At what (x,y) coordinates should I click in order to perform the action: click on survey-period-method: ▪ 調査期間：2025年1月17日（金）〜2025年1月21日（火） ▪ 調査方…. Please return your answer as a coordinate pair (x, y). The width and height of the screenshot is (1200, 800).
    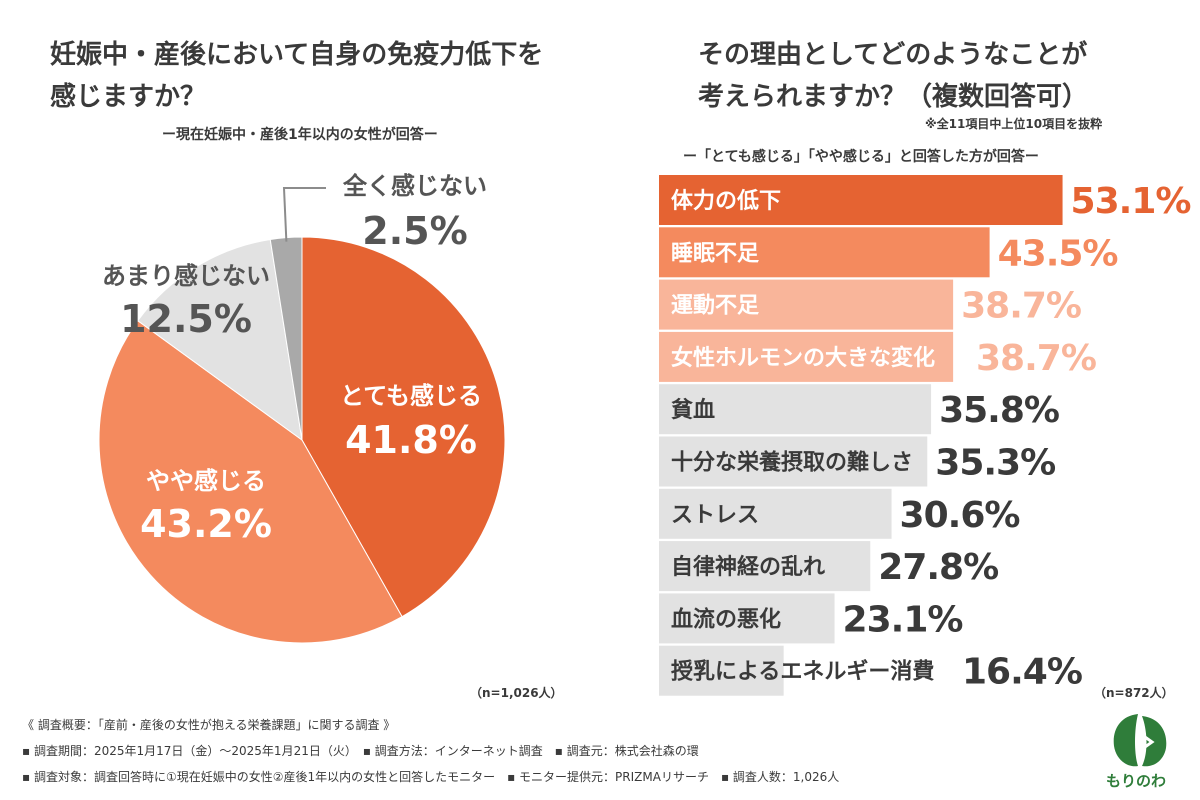
    Looking at the image, I should click on (360, 751).